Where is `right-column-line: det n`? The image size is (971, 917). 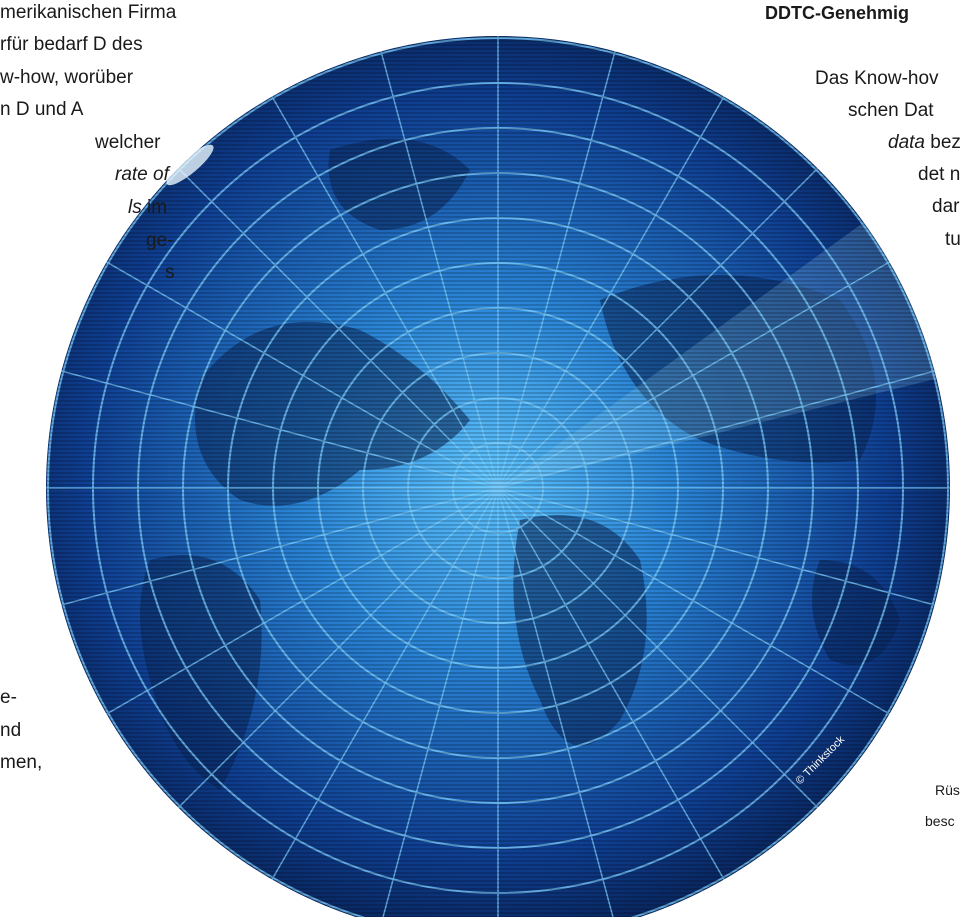 right-column-line: det n is located at coordinates (939, 174).